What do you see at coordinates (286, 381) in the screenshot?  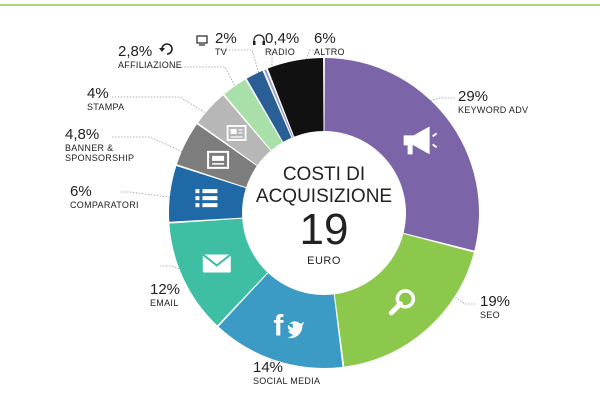 I see `category-label-social-media: SOCIAL MEDIA` at bounding box center [286, 381].